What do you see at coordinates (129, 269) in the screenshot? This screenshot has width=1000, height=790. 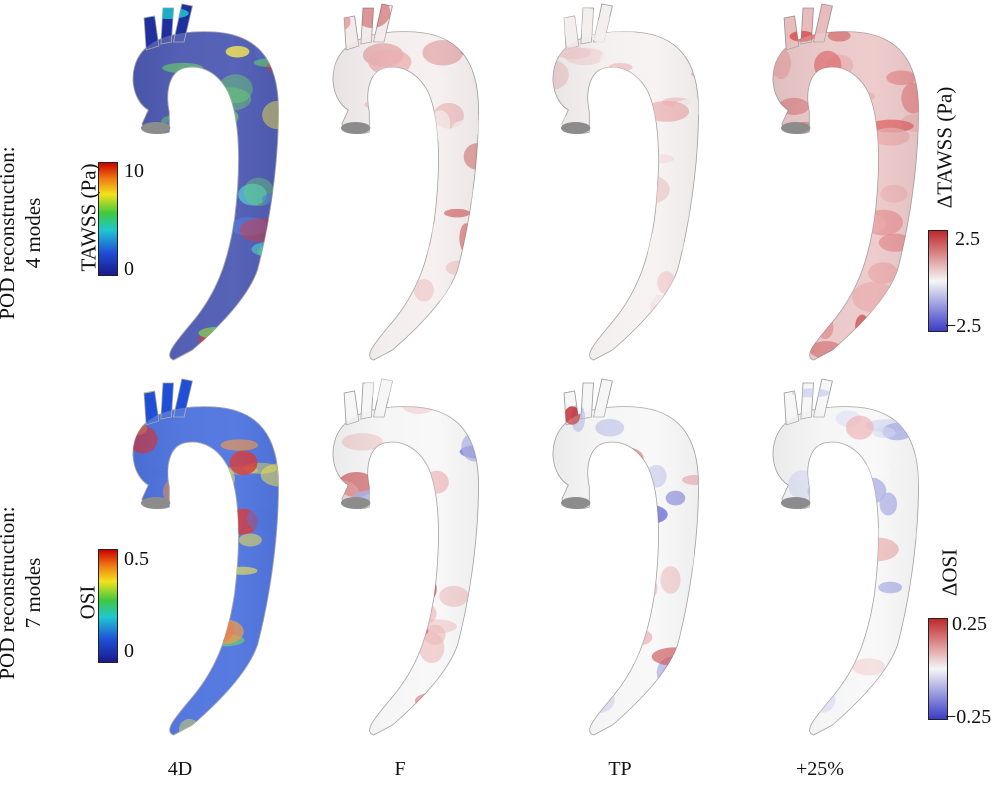 I see `colorbar-tawss-min: 0` at bounding box center [129, 269].